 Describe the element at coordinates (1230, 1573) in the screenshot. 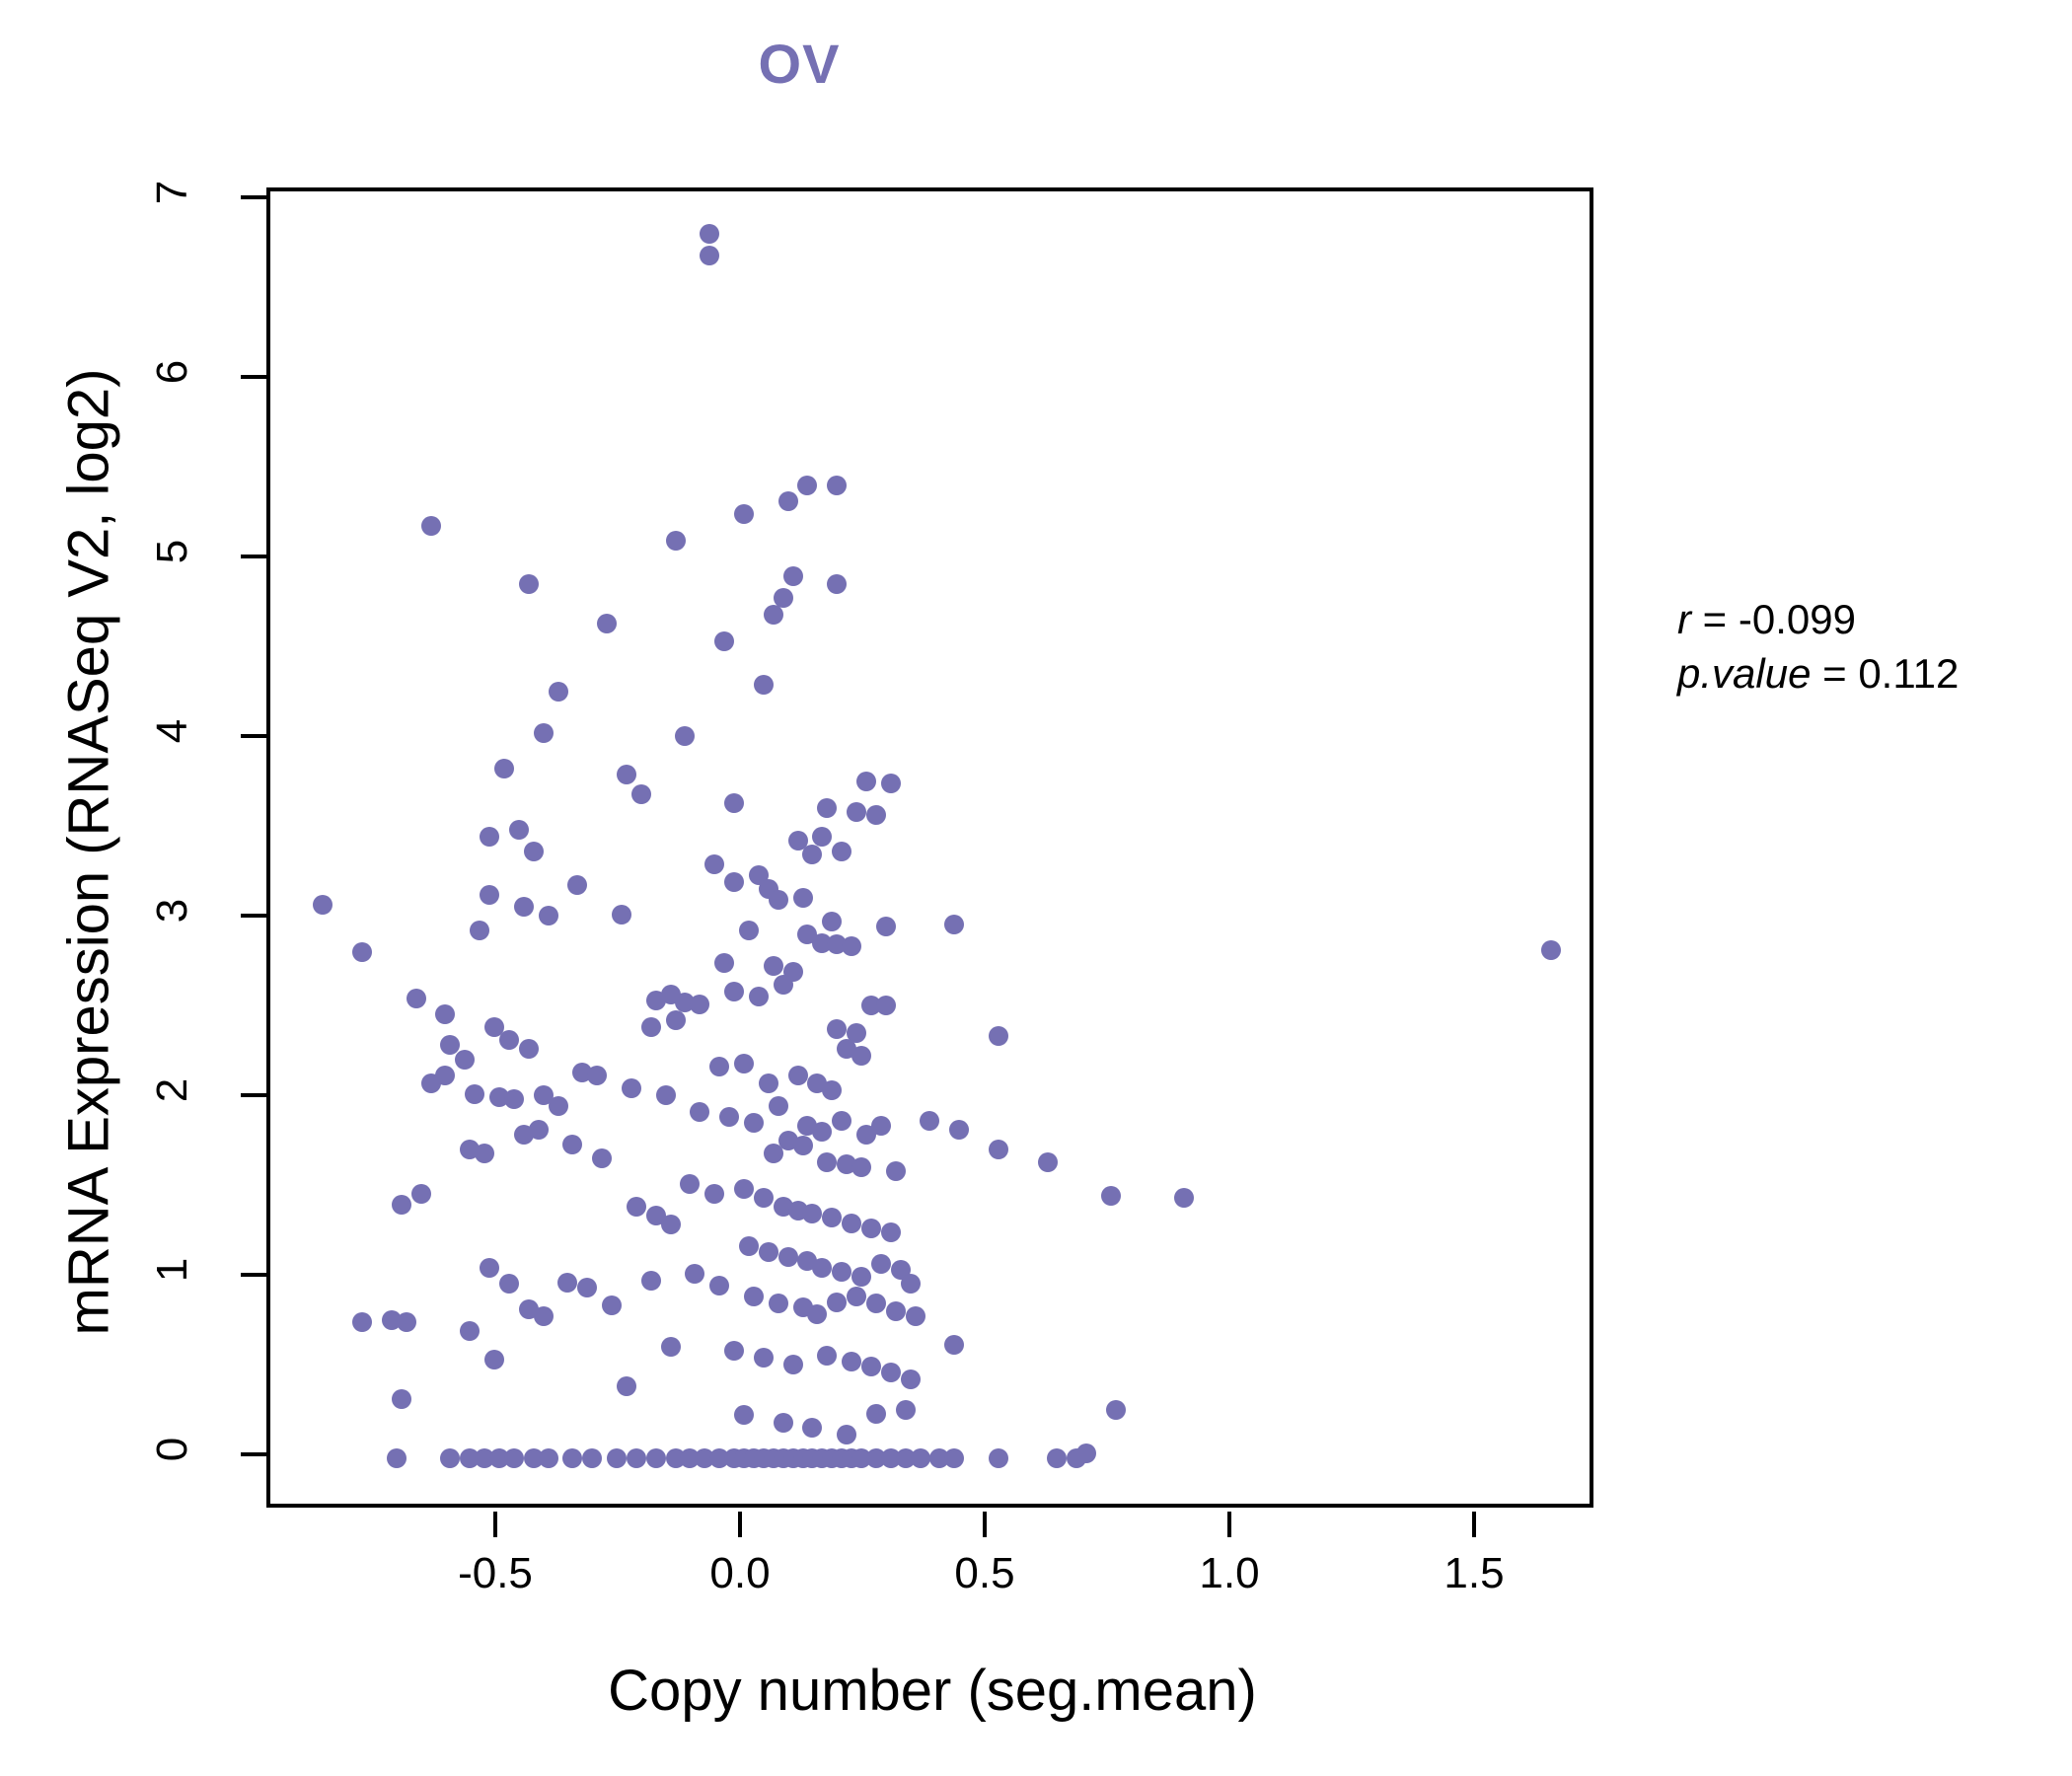

I see `x-axis-tick-label: 1.0` at that location.